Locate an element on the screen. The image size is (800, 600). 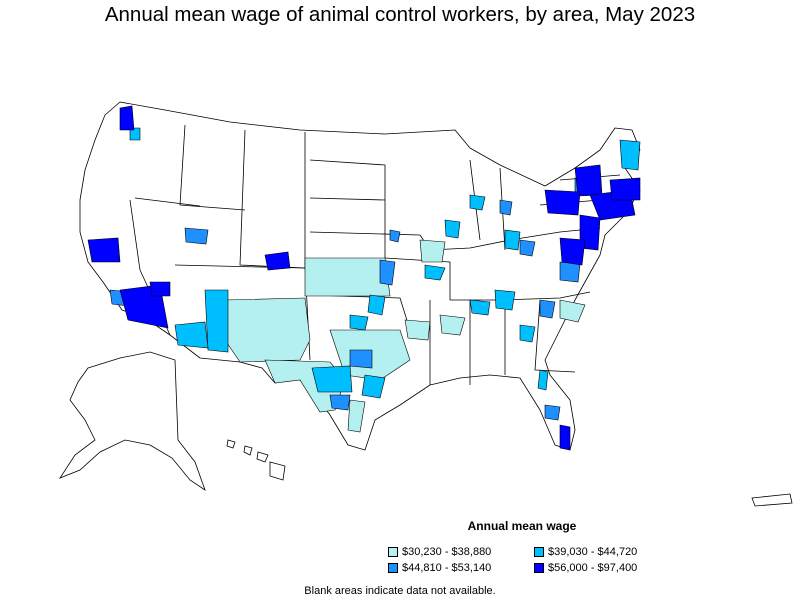
legend-item-3: $44,810 - $53,140 is located at coordinates (439, 568).